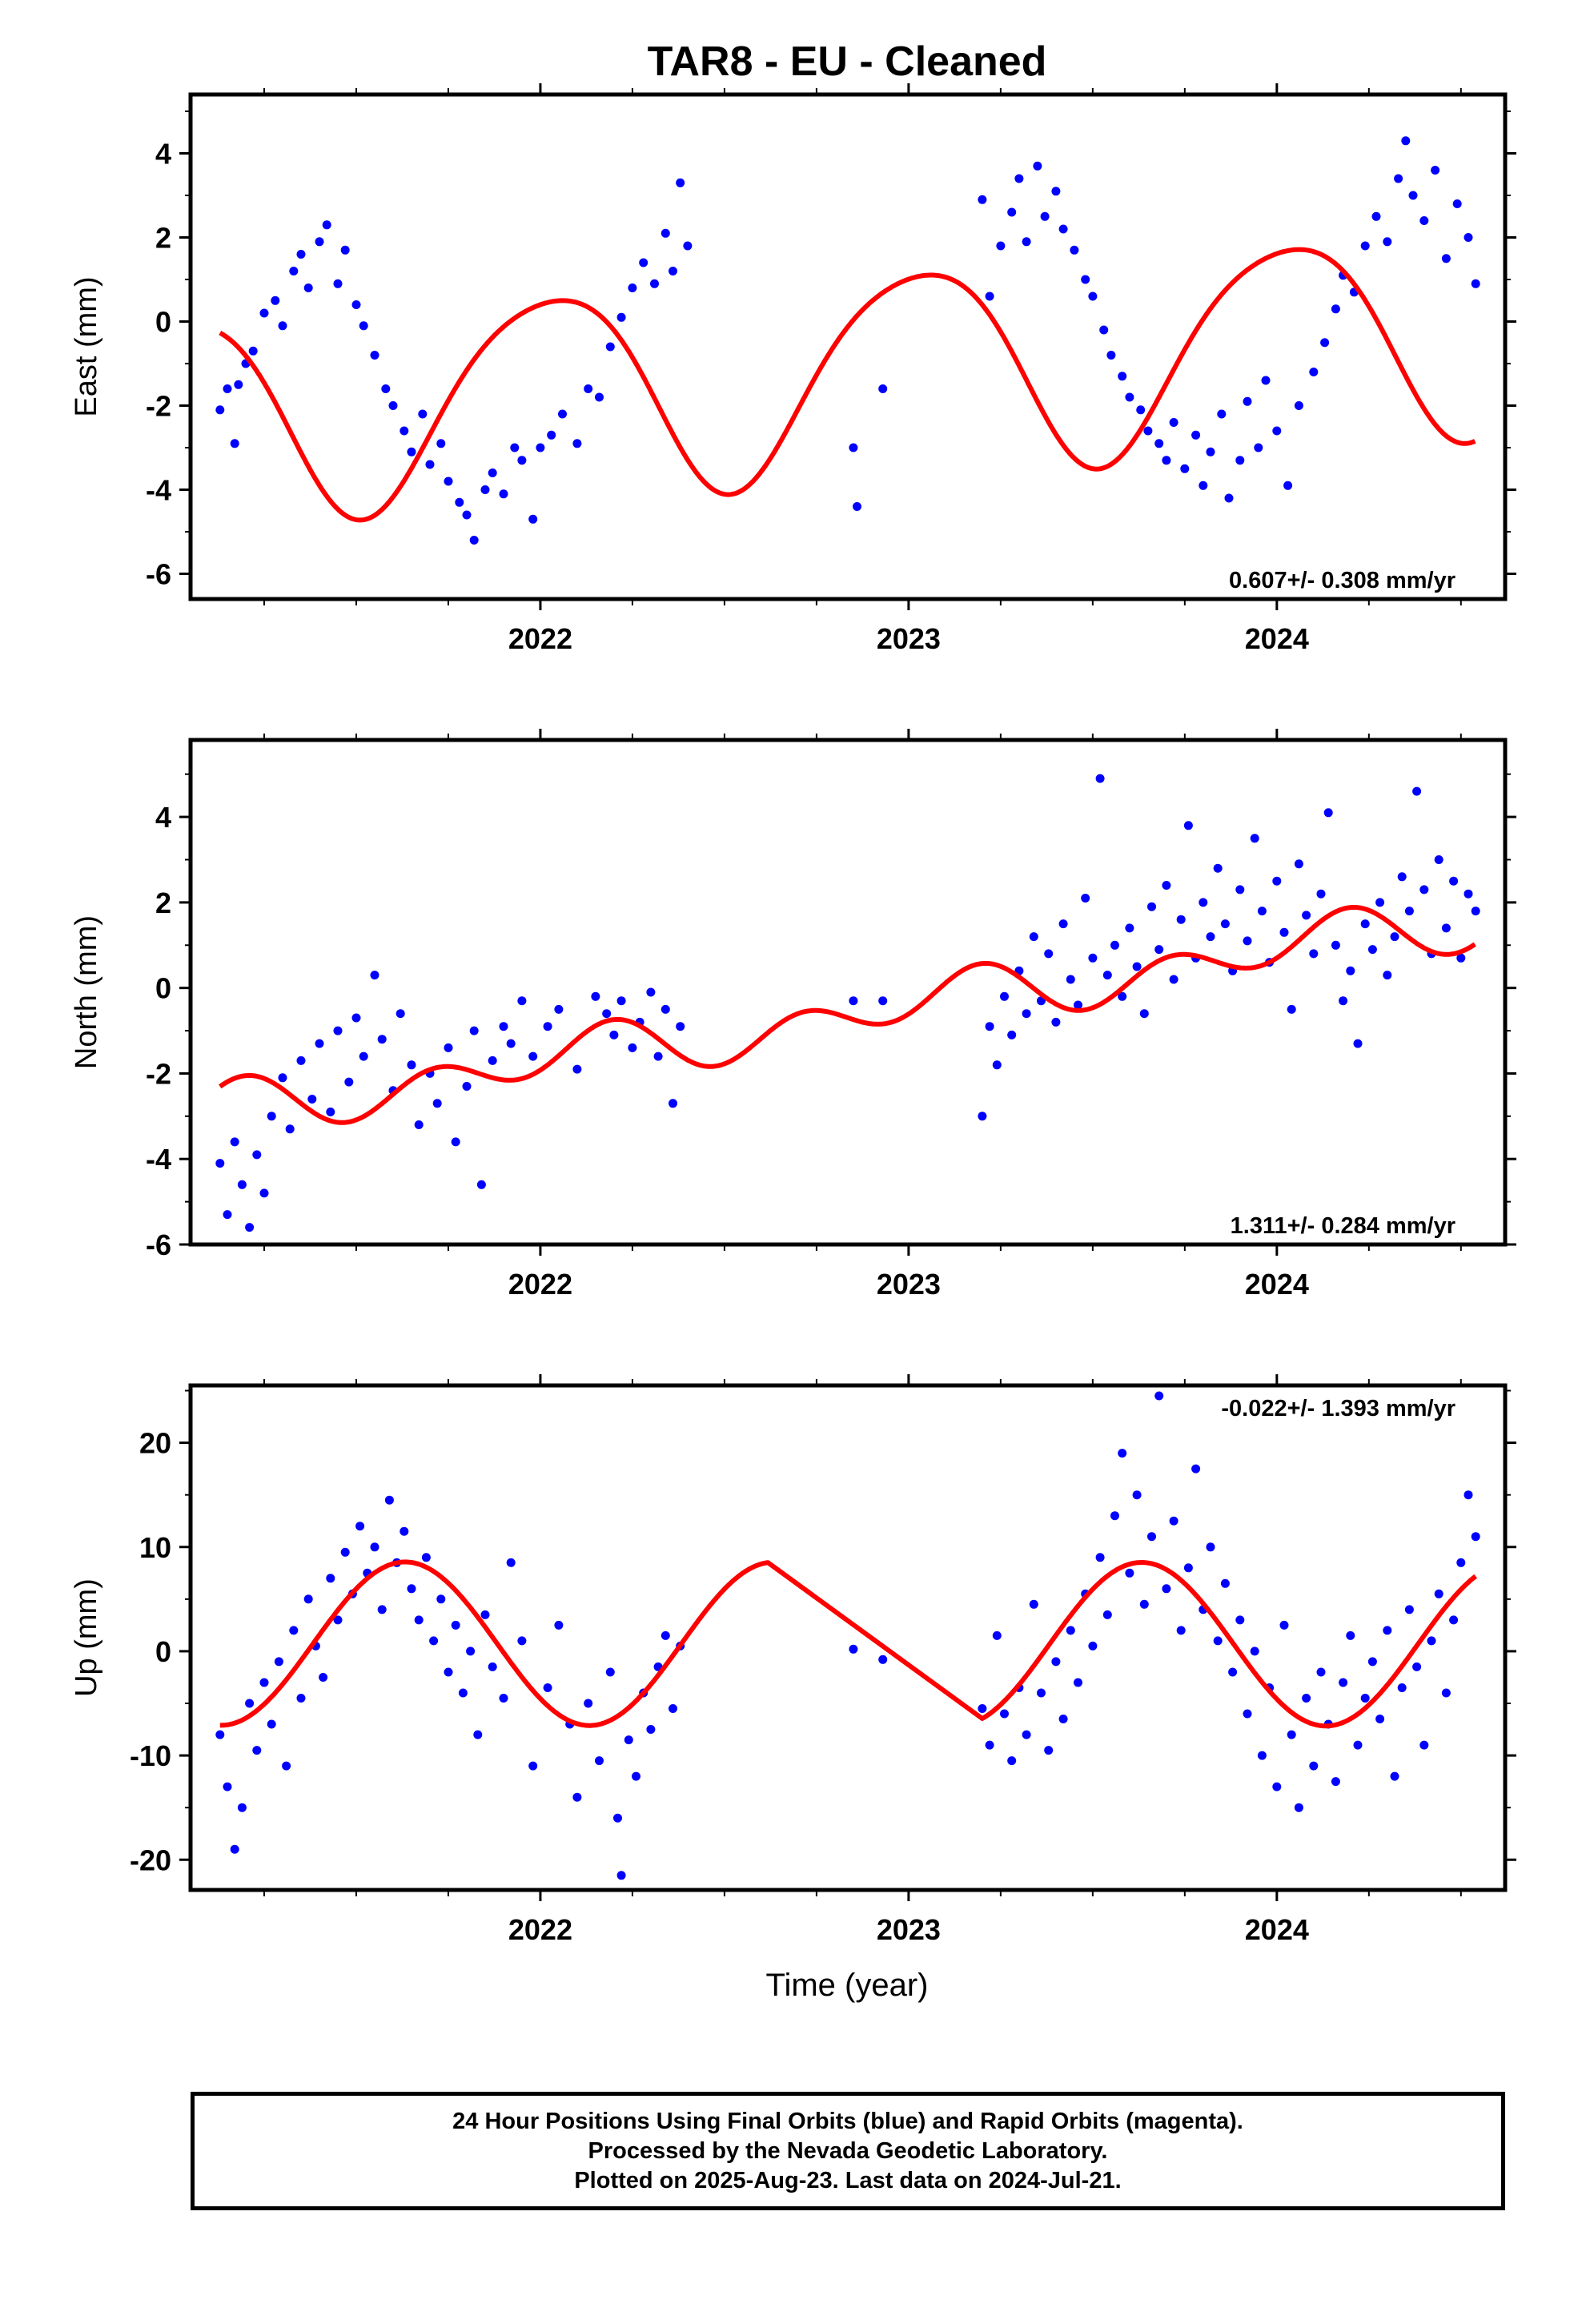 The width and height of the screenshot is (1582, 2324). What do you see at coordinates (155, 1547) in the screenshot?
I see `y-tick-label: 10` at bounding box center [155, 1547].